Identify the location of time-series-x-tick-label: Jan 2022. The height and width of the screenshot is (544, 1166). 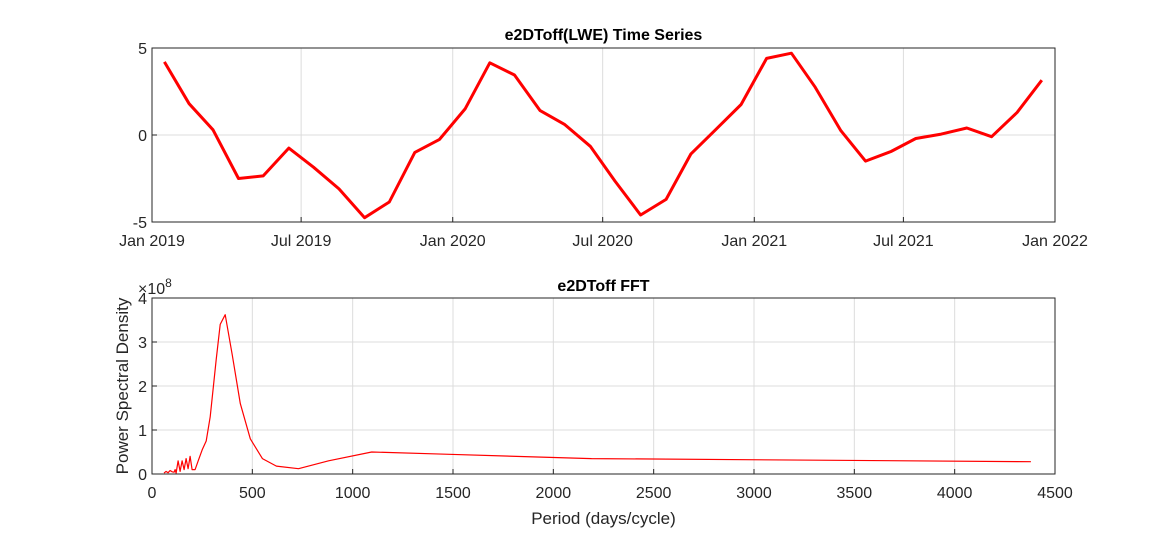
(1055, 241).